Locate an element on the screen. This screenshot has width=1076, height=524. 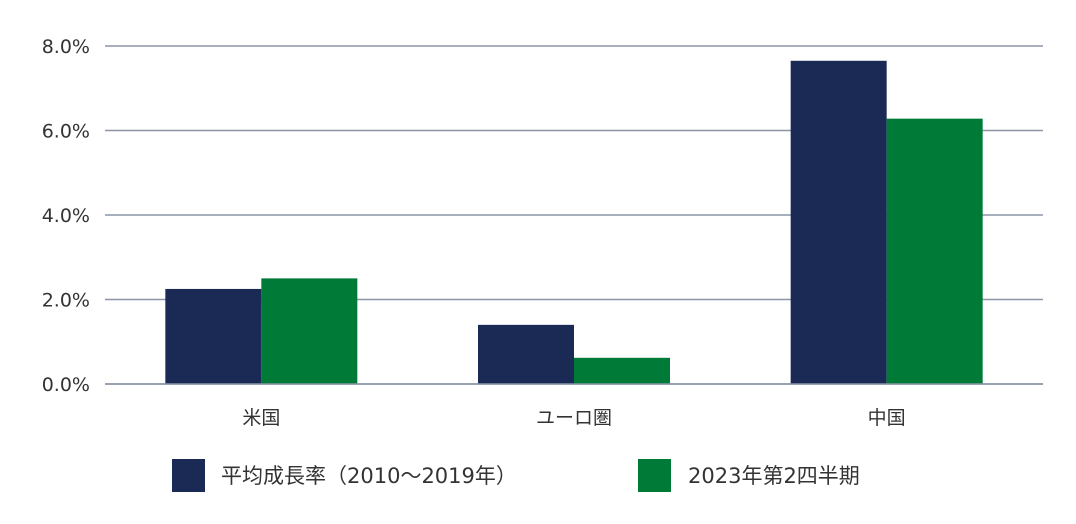
y-tick-label: 0.0% is located at coordinates (66, 385).